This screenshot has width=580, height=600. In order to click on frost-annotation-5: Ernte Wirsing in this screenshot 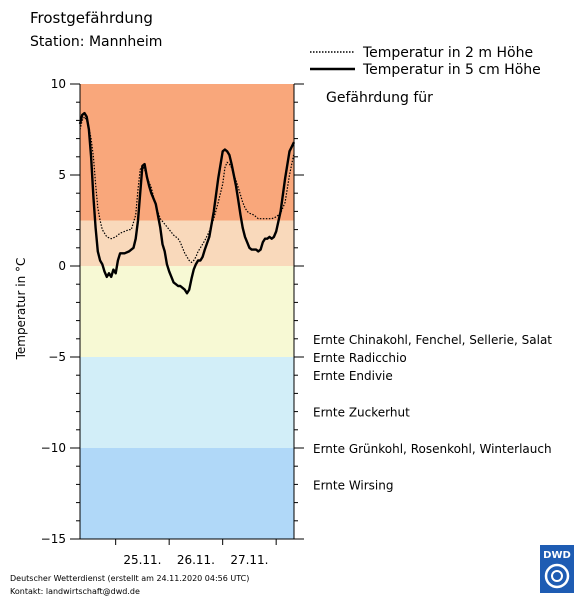, I will do `click(353, 485)`.